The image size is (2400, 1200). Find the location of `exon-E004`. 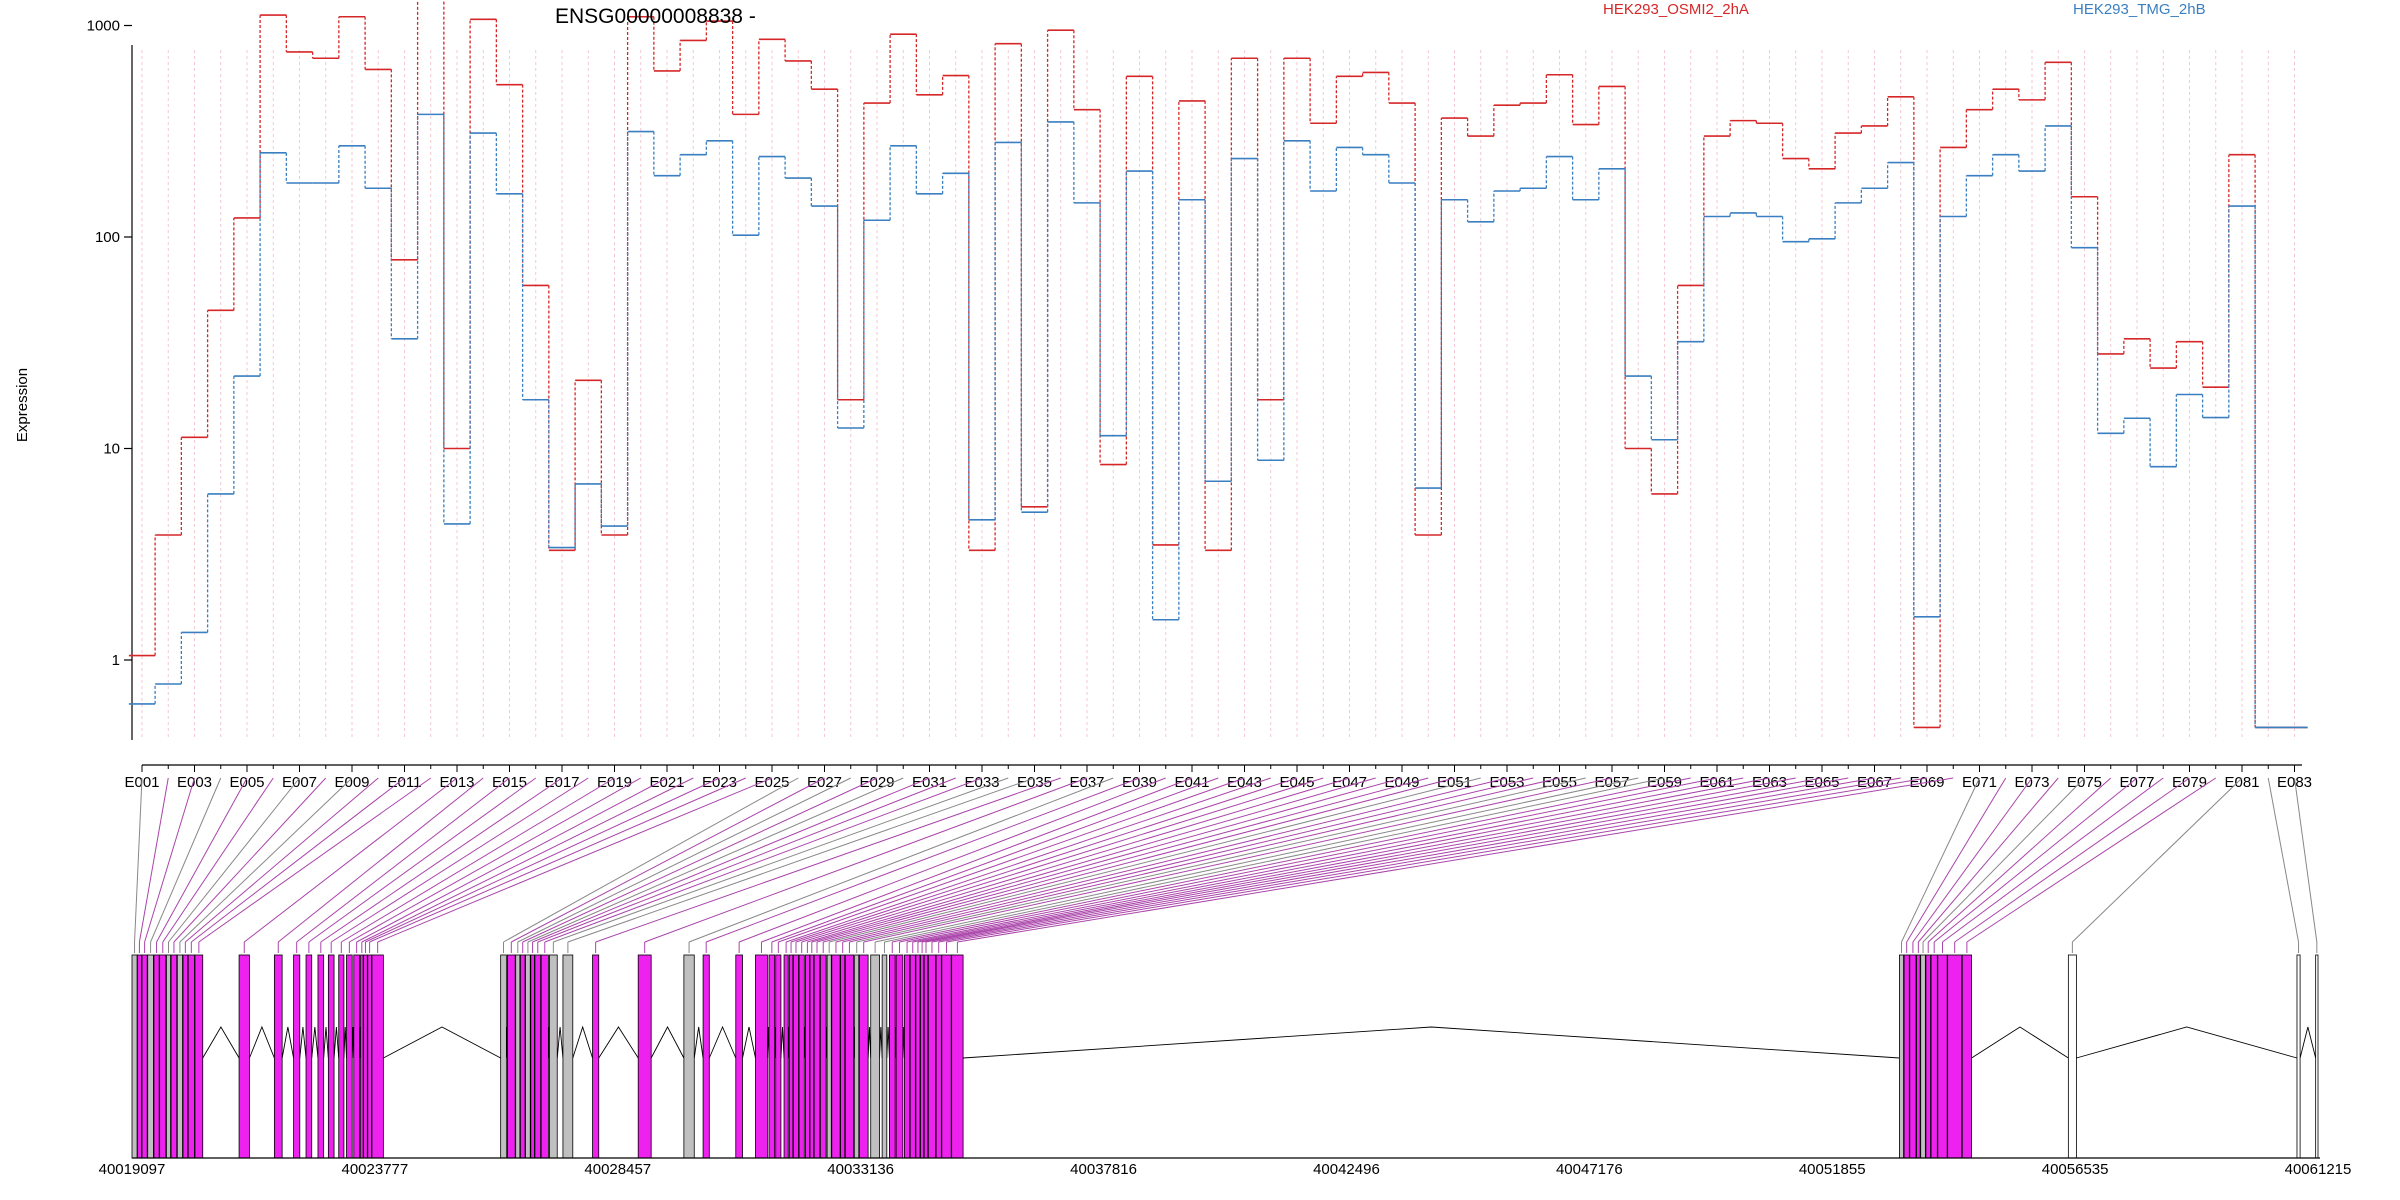

exon-E004 is located at coordinates (150, 1056).